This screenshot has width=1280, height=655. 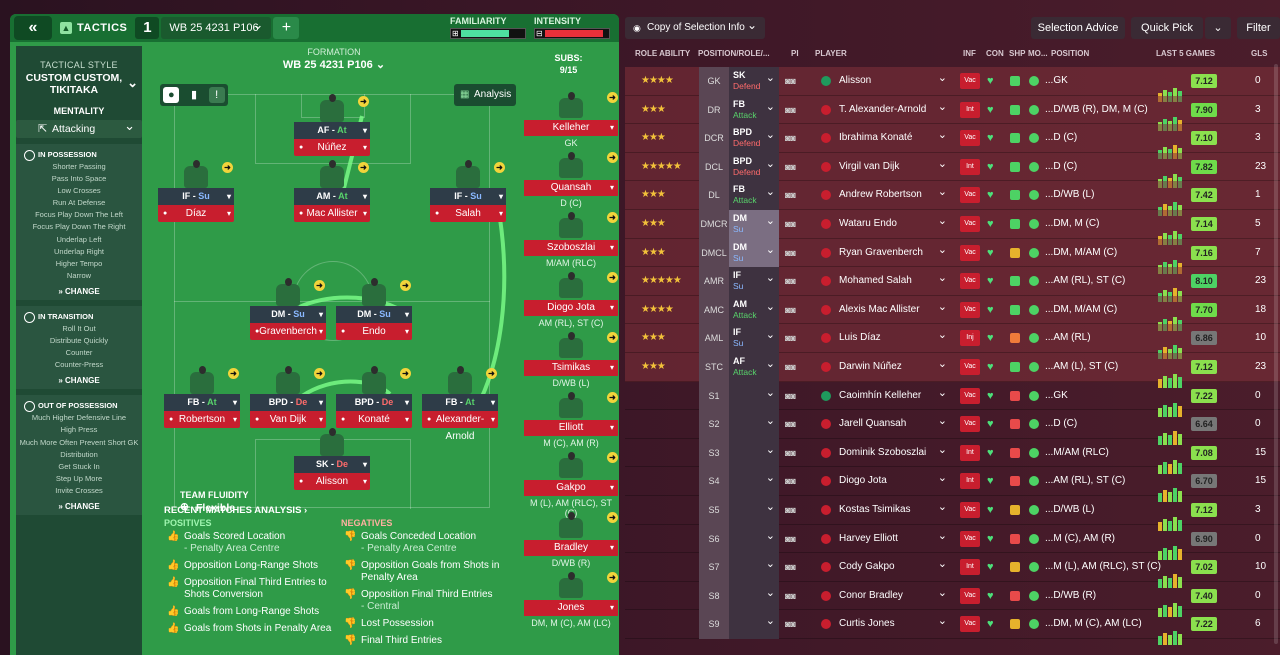 I want to click on substitute-player: ➜ Szoboszlai M/AM (RLC), so click(x=571, y=240).